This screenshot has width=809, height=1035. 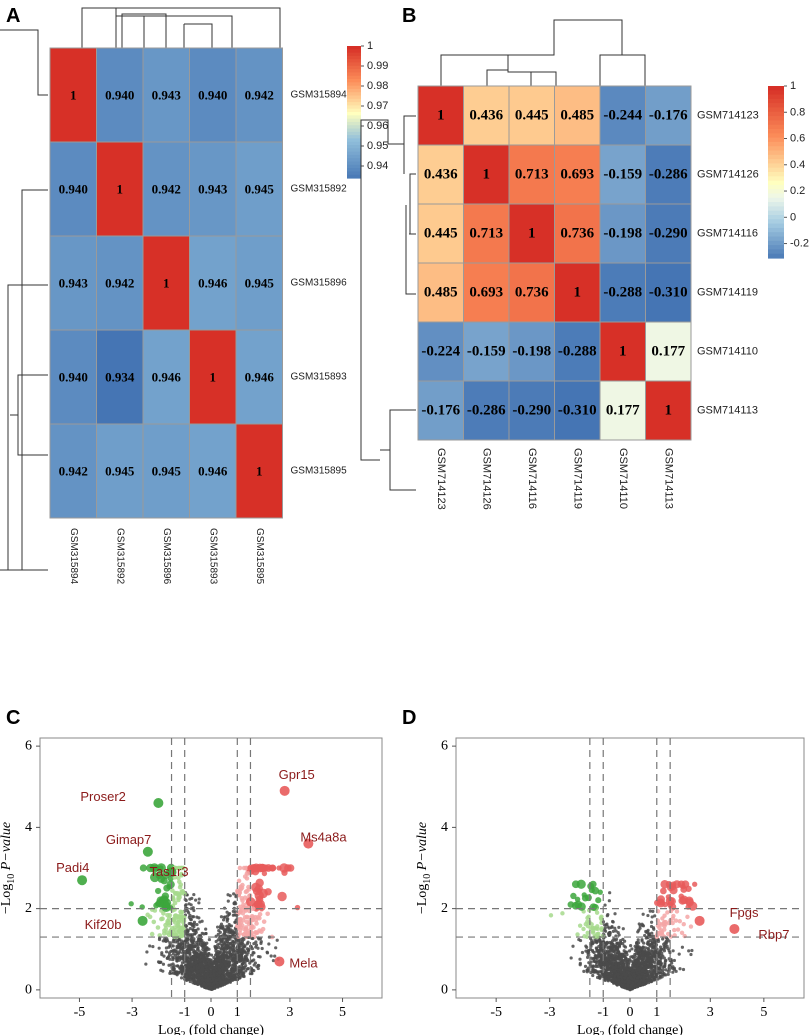 I want to click on y-tick-label: 2, so click(x=444, y=908).